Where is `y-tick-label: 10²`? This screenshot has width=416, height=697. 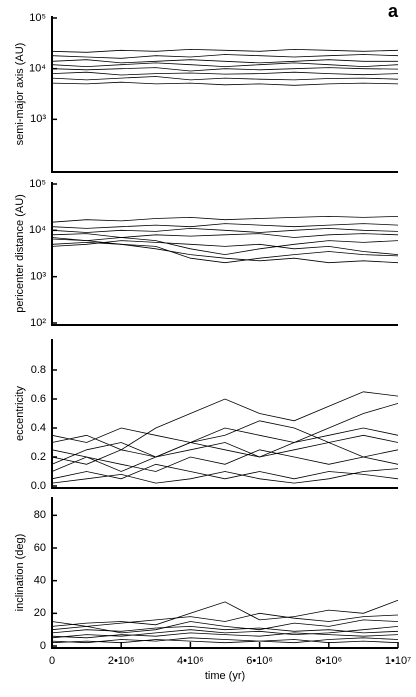 y-tick-label: 10² is located at coordinates (38, 323).